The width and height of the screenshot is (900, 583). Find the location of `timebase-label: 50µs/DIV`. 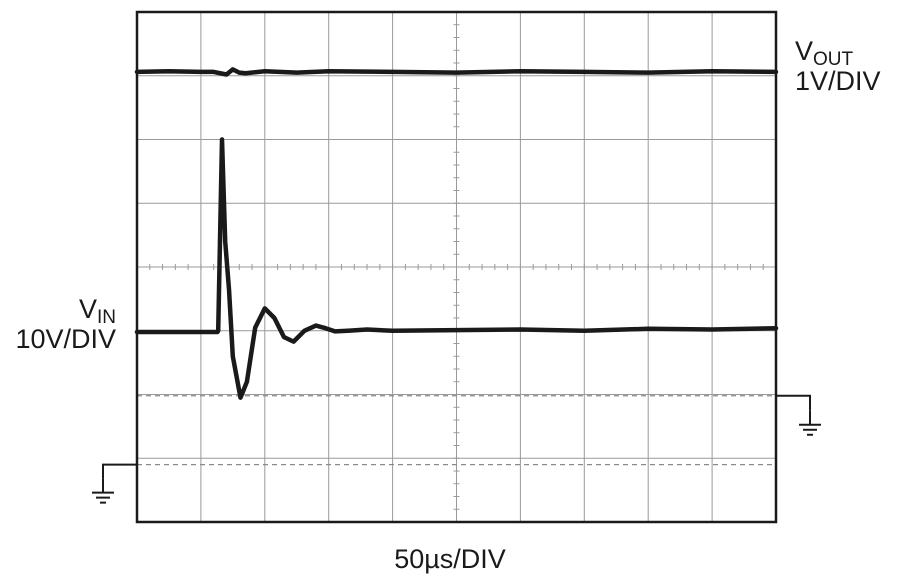

timebase-label: 50µs/DIV is located at coordinates (450, 559).